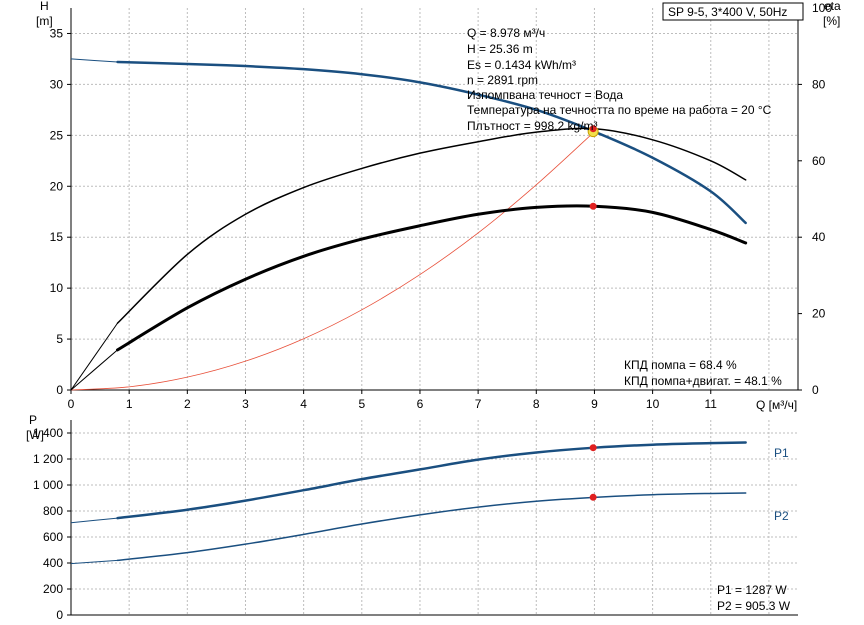  What do you see at coordinates (57, 186) in the screenshot?
I see `y-tick-label: 20` at bounding box center [57, 186].